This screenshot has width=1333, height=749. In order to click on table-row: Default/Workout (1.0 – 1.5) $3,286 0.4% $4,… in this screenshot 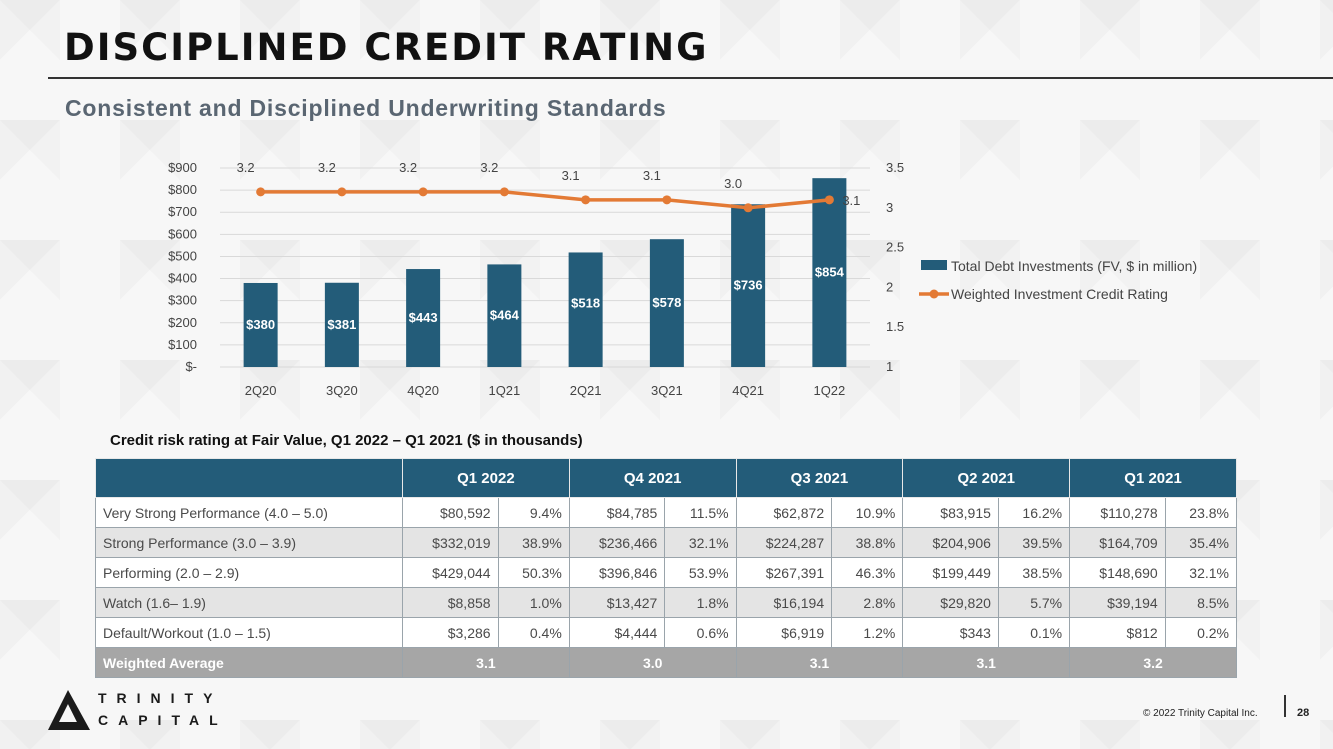, I will do `click(666, 632)`.